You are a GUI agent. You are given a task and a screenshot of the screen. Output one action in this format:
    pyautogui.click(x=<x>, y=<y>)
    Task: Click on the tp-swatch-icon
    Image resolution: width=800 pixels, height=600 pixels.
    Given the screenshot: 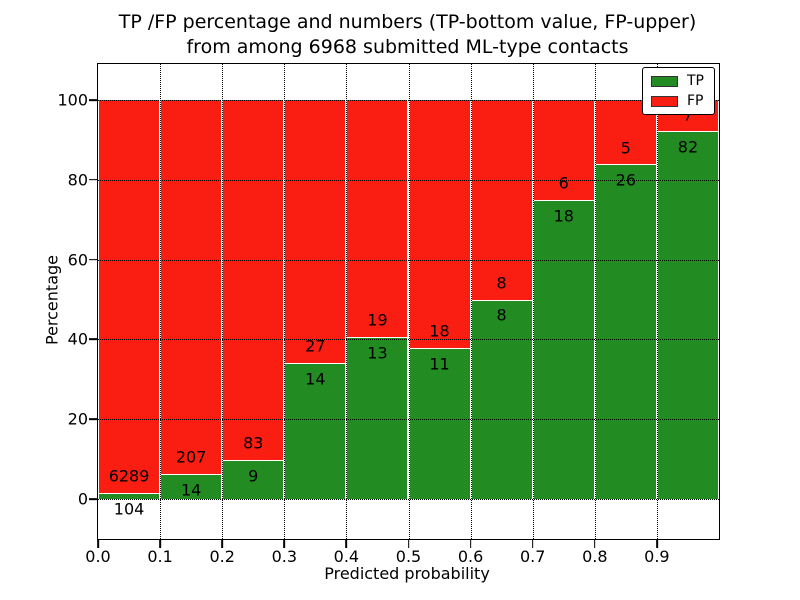 What is the action you would take?
    pyautogui.click(x=664, y=81)
    